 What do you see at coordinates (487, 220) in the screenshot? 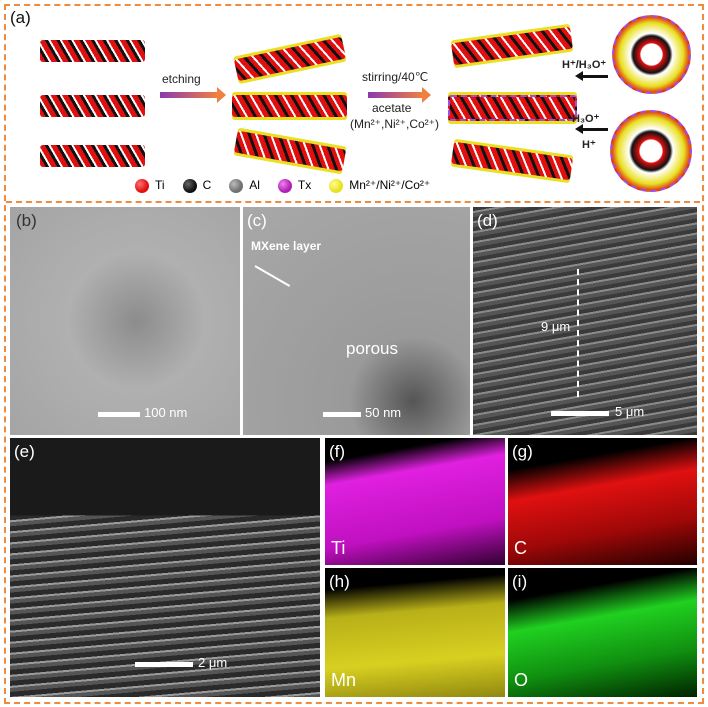
I see `panel-label-d: (d)` at bounding box center [487, 220].